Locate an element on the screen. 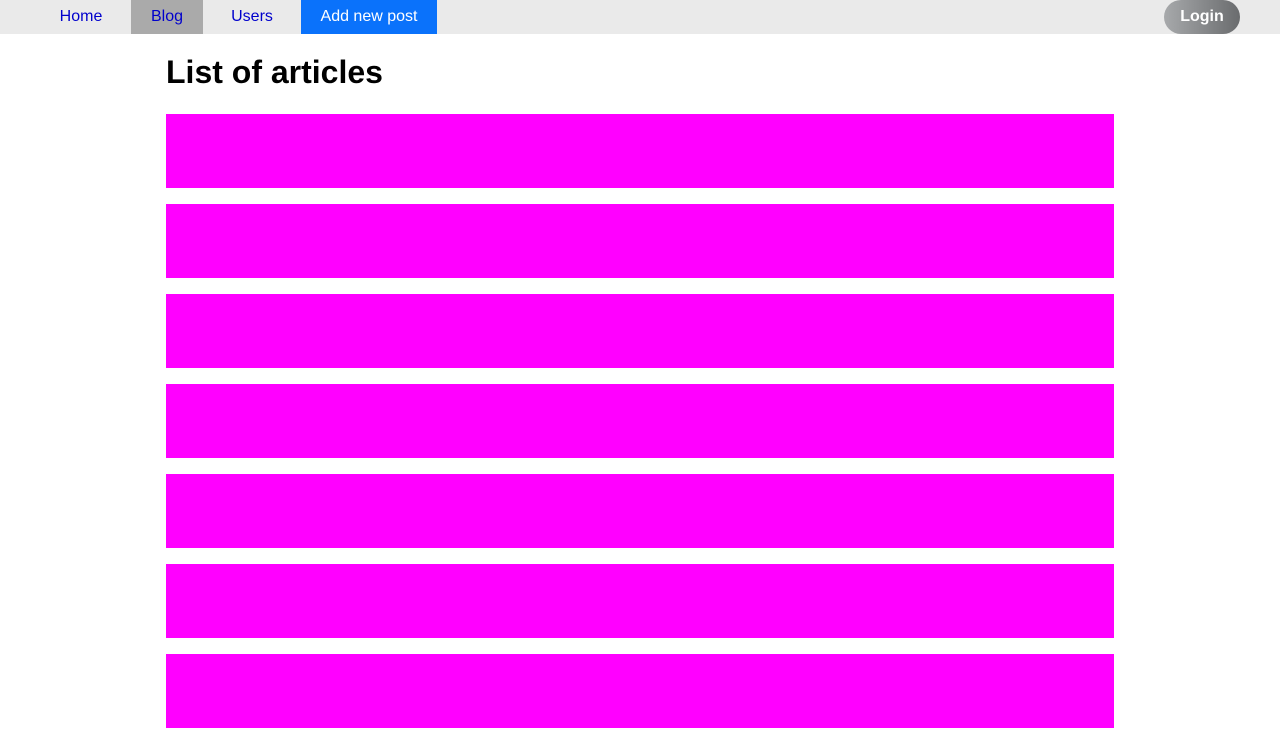 This screenshot has width=1280, height=744. nav-home-link: Home is located at coordinates (81, 16).